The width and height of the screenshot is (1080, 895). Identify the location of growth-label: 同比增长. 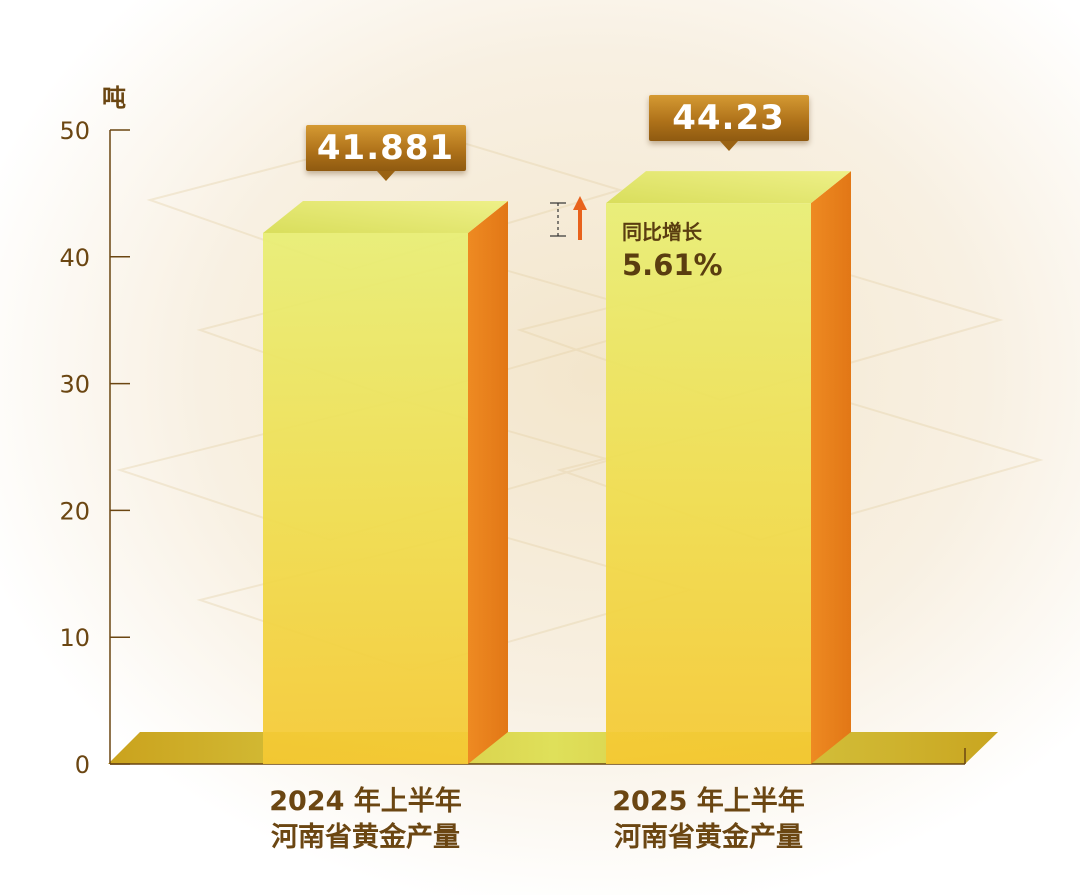
(662, 232).